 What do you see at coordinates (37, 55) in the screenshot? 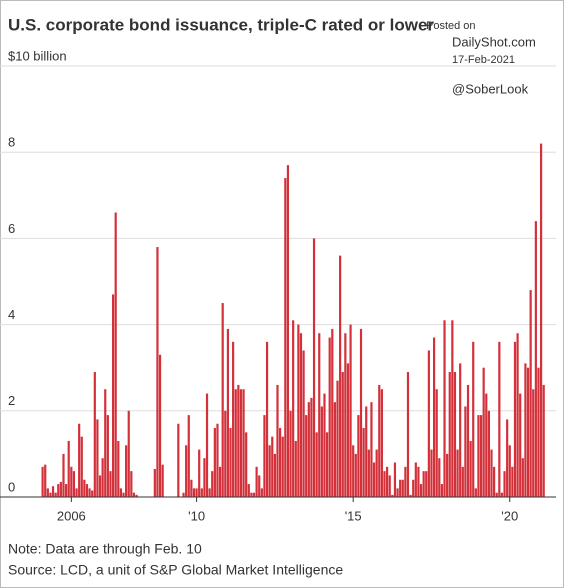
I see `y-tick-label: $10 billion` at bounding box center [37, 55].